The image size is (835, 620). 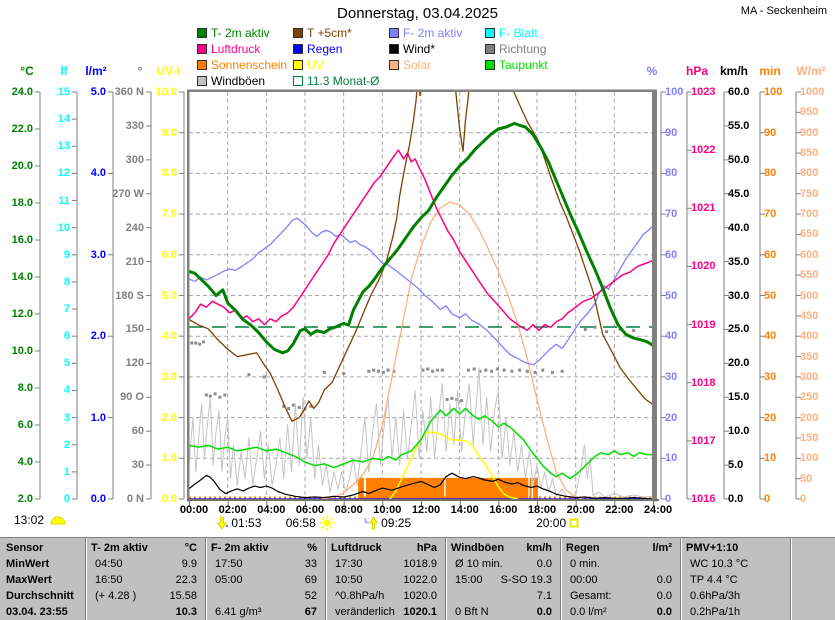 I want to click on table-cell-row: Gesamt: 0.0, so click(x=620, y=596).